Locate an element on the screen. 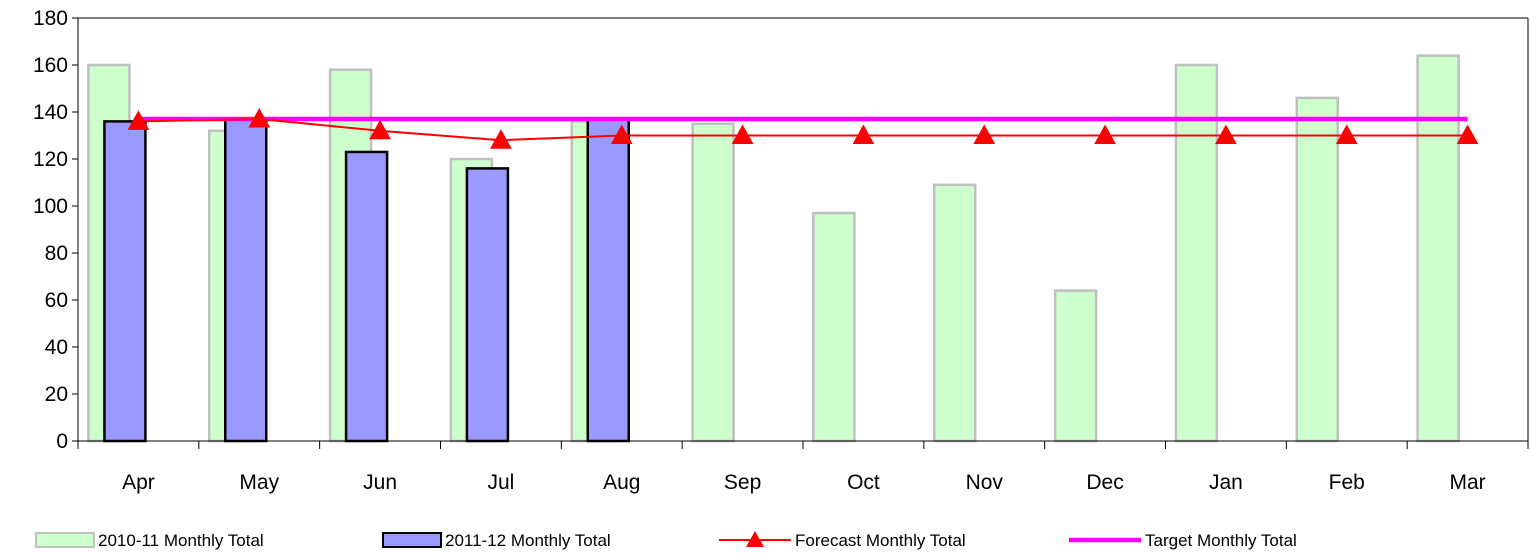 The width and height of the screenshot is (1530, 553). x-tick-label-jun: Jun is located at coordinates (380, 482).